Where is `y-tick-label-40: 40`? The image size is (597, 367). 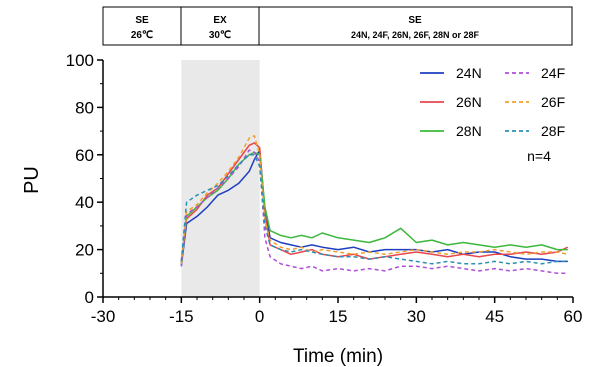
y-tick-label-40: 40 is located at coordinates (84, 202).